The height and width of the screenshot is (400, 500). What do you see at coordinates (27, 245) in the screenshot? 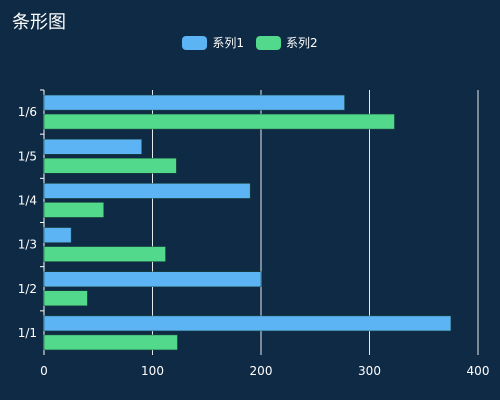
I see `y-tick-label-2: 1/3` at bounding box center [27, 245].